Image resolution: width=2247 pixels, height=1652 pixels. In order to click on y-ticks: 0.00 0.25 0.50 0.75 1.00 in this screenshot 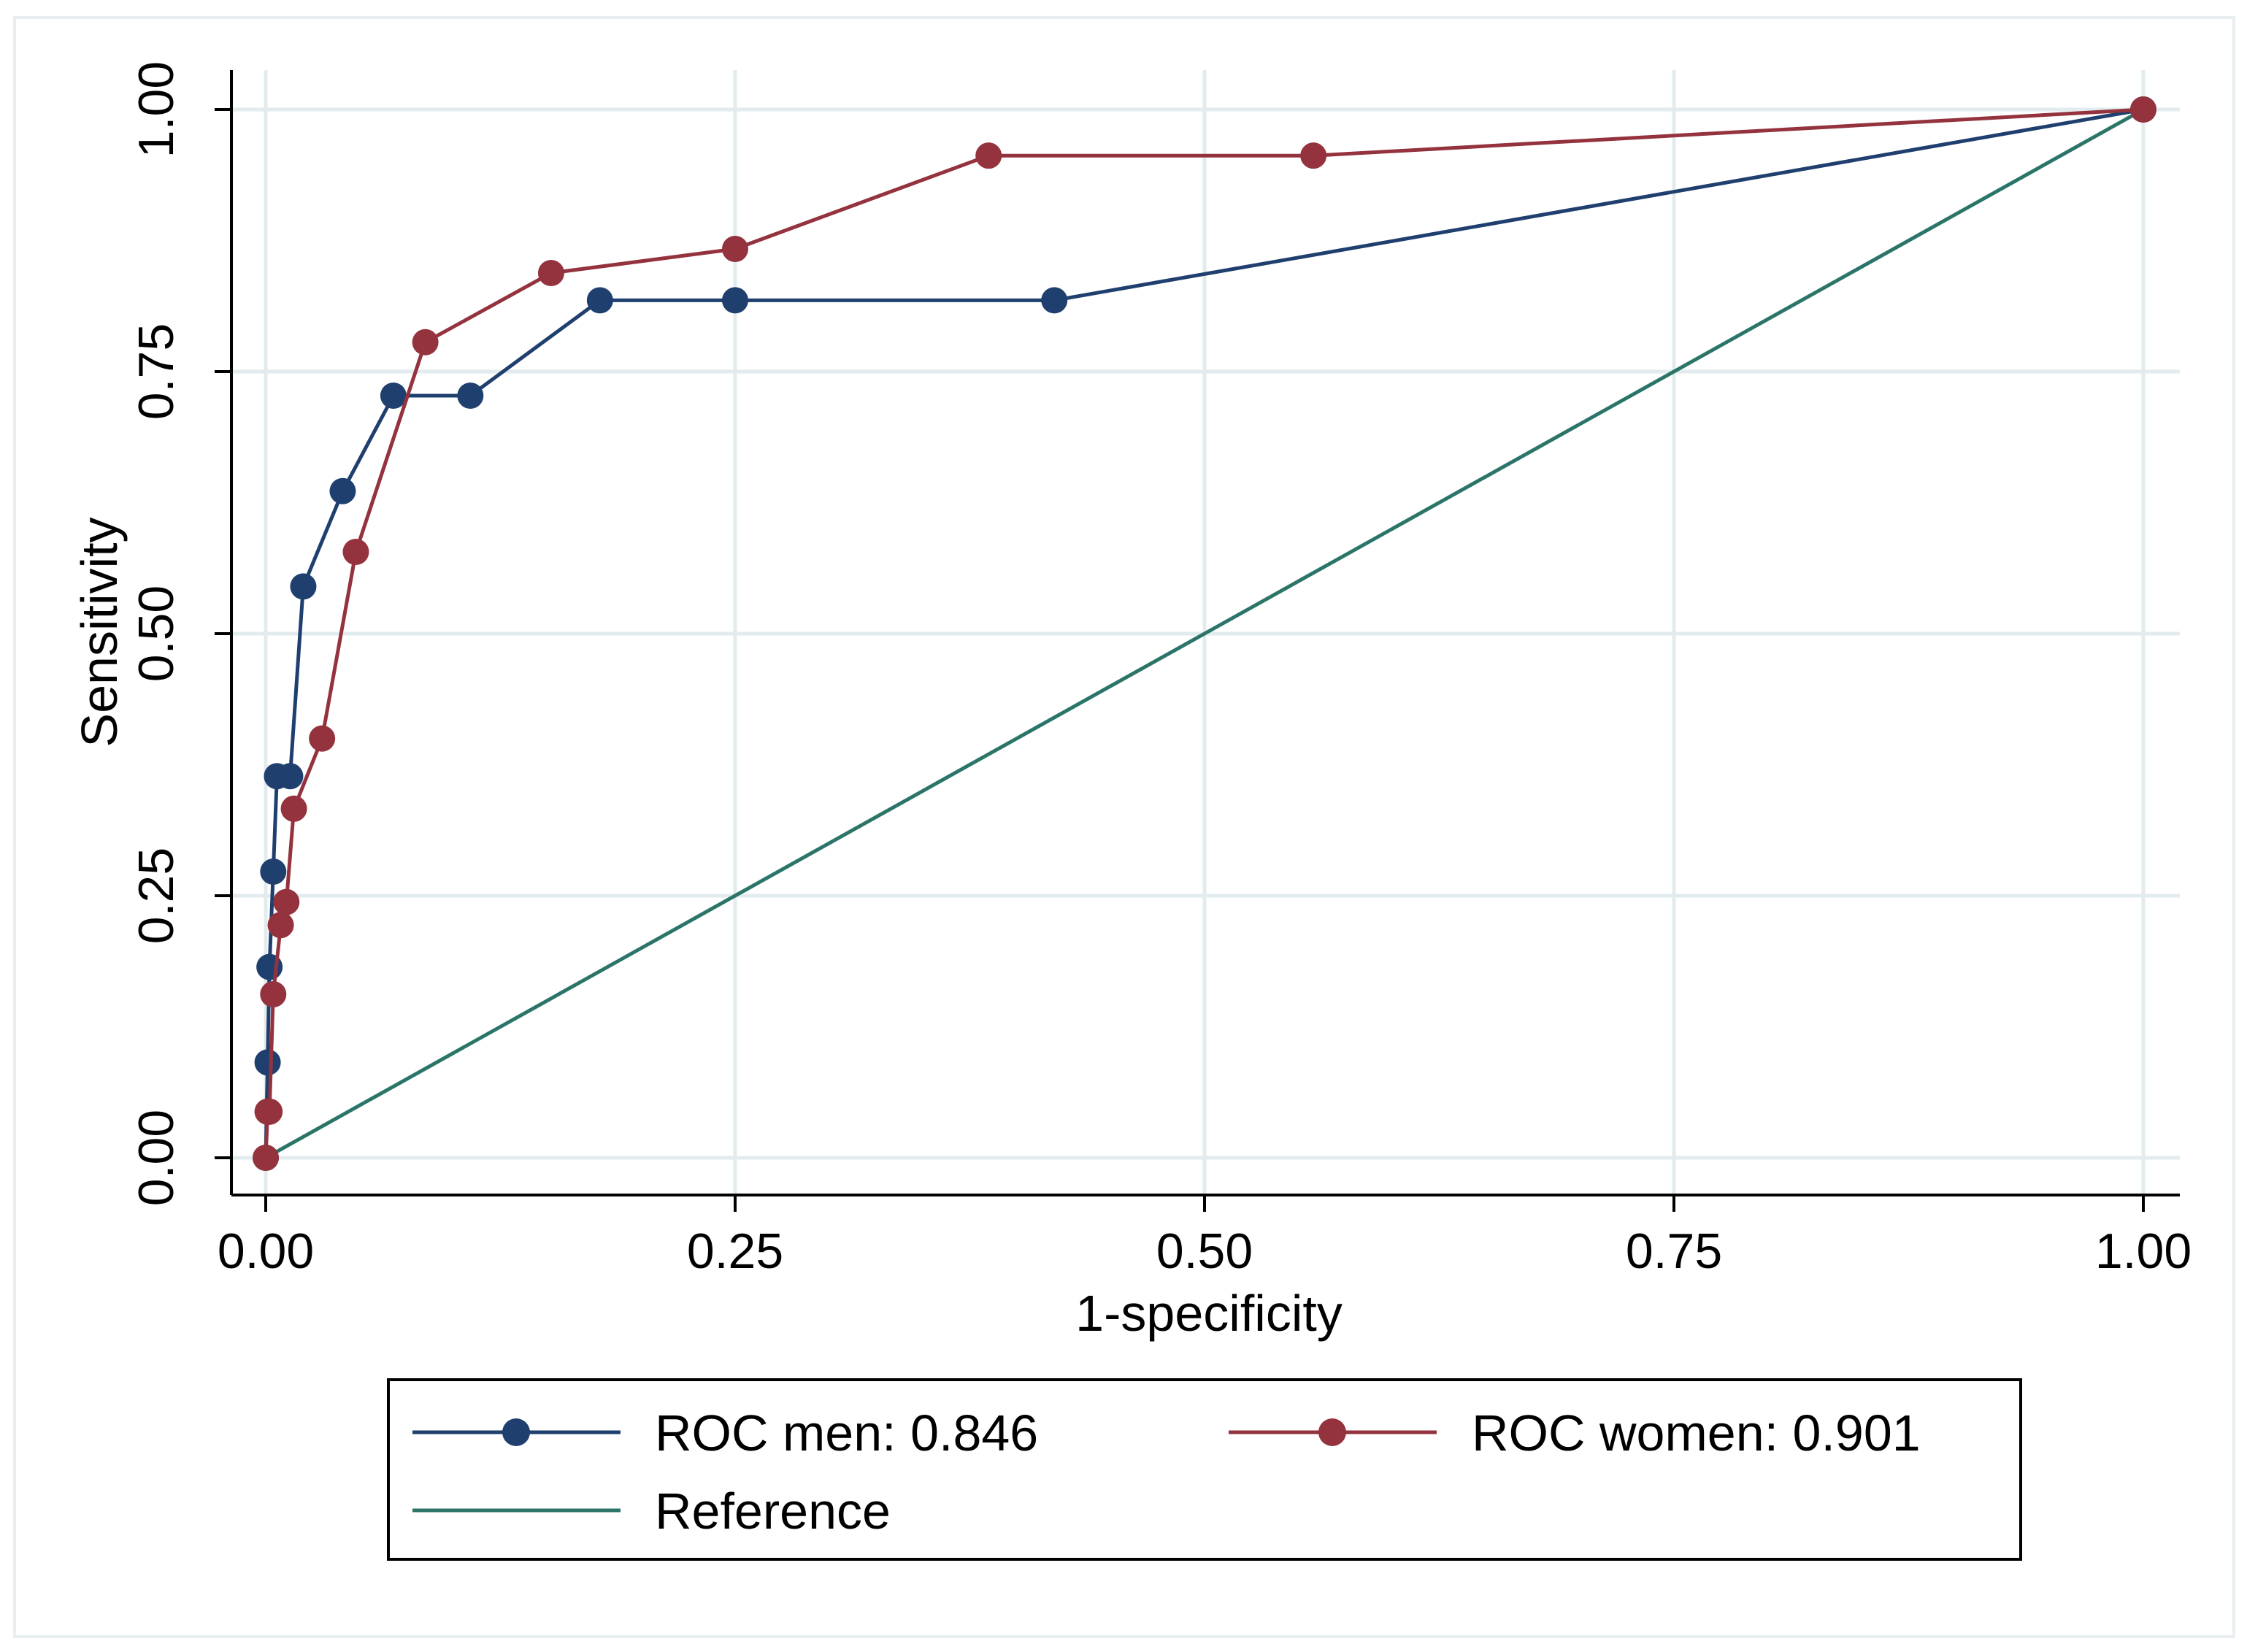, I will do `click(179, 633)`.